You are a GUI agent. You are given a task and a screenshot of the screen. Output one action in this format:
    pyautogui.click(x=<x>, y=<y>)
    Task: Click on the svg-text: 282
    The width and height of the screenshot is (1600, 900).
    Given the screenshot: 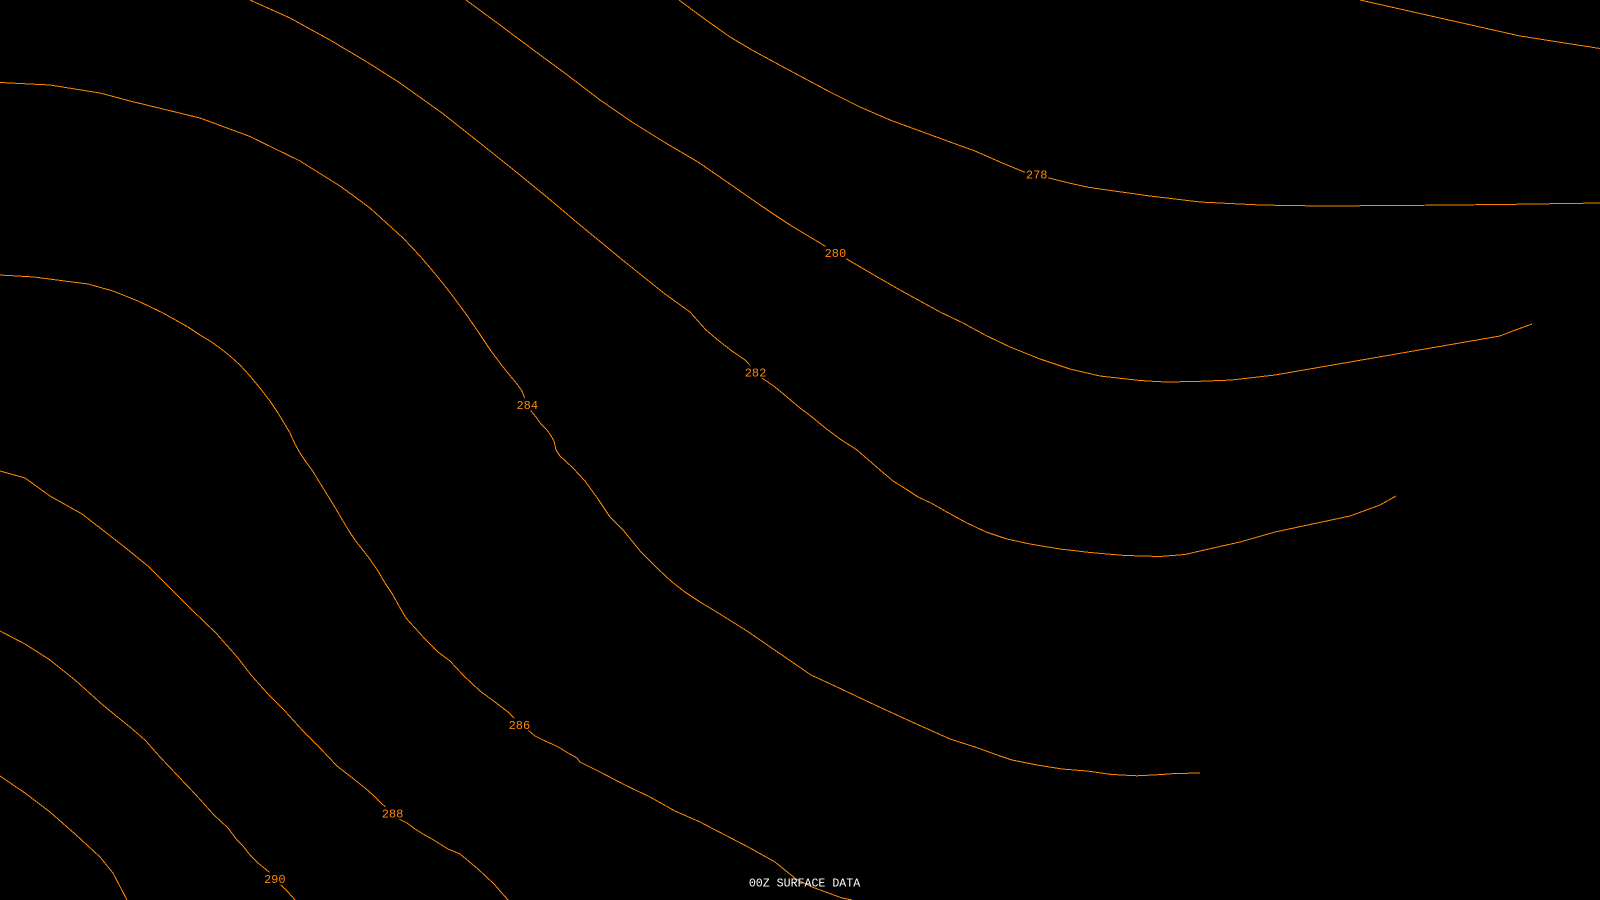 What is the action you would take?
    pyautogui.click(x=756, y=373)
    